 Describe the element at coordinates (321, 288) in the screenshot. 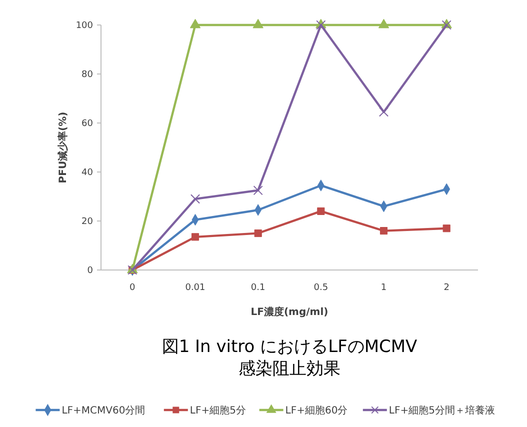

I see `x-tick-label: 0.5` at that location.